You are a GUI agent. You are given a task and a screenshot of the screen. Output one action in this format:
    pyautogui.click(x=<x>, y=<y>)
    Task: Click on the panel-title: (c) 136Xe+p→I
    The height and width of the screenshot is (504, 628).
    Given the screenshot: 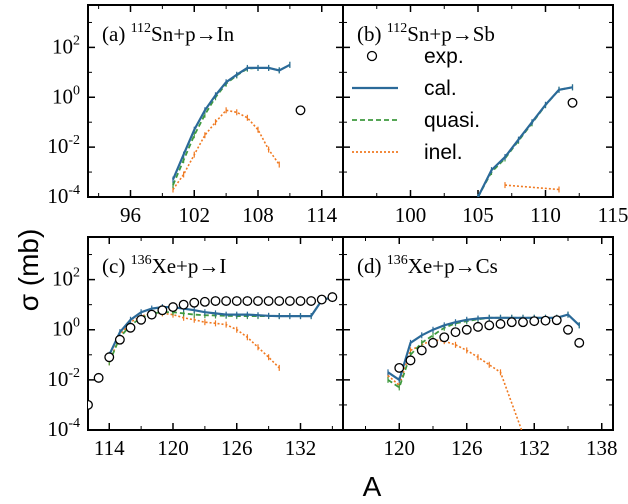 What is the action you would take?
    pyautogui.click(x=164, y=265)
    